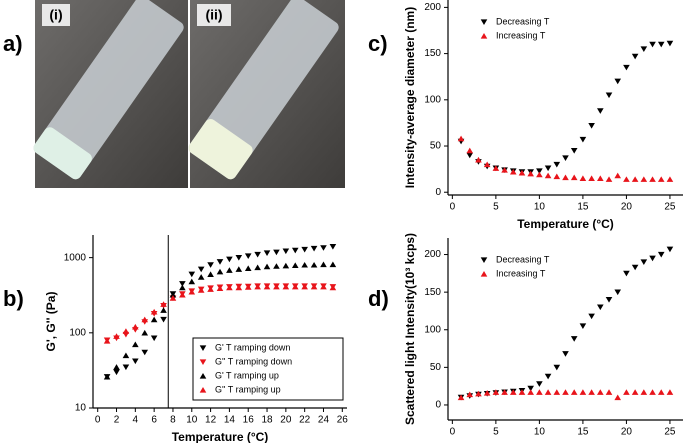 The width and height of the screenshot is (692, 448). I want to click on x-tick-label: 6, so click(154, 420).